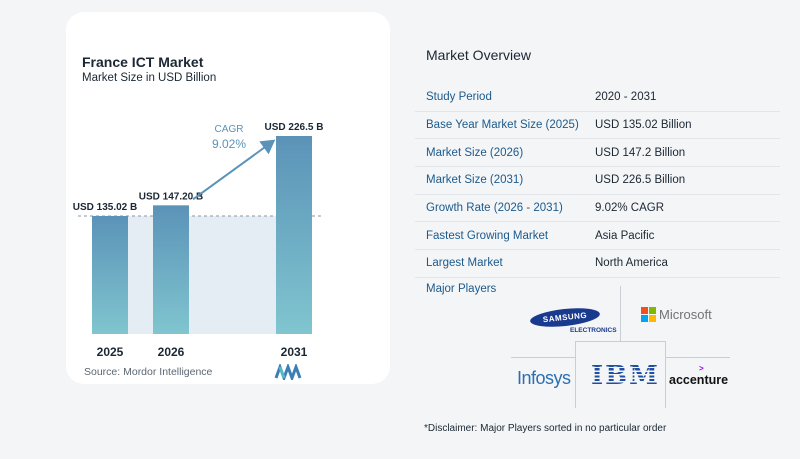 The image size is (800, 459). What do you see at coordinates (234, 170) in the screenshot?
I see `growth-arrow` at bounding box center [234, 170].